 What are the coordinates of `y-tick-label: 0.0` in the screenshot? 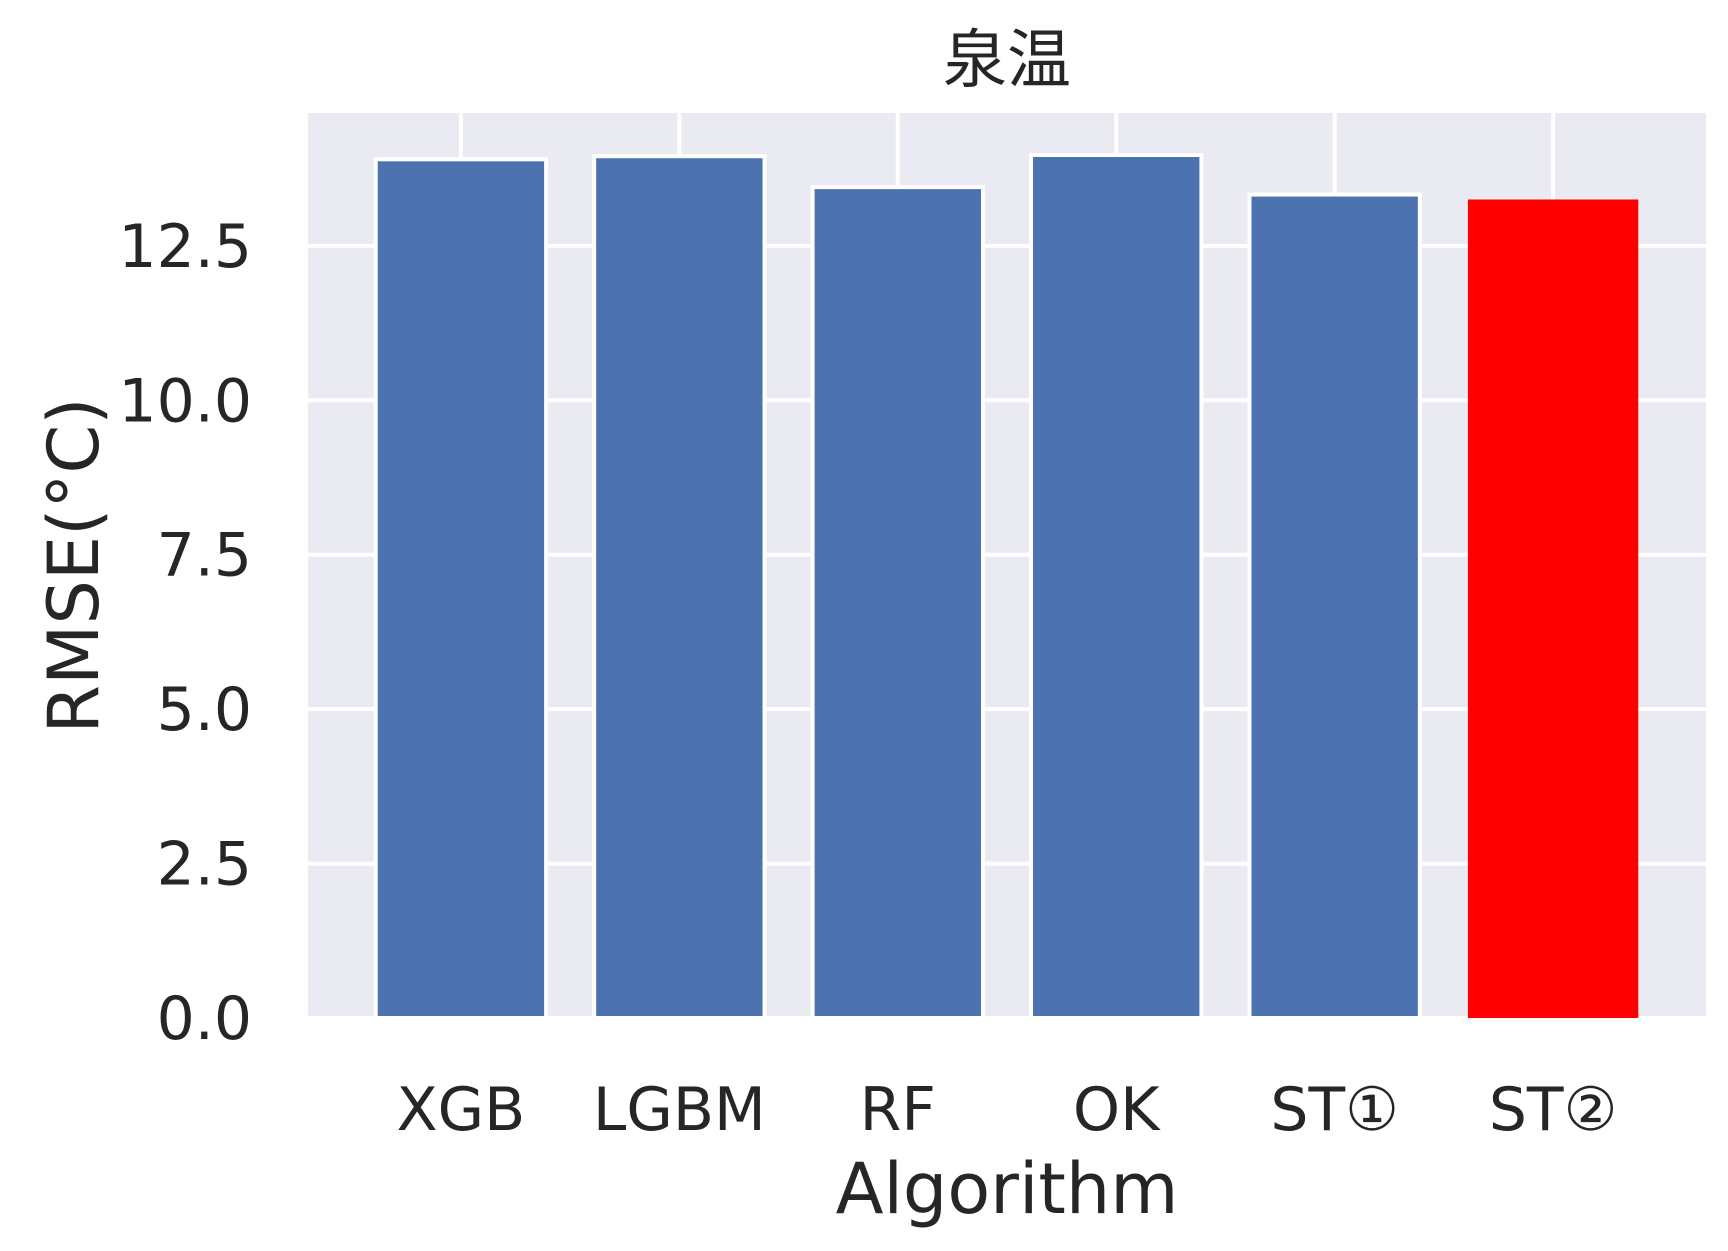 It's located at (204, 1019).